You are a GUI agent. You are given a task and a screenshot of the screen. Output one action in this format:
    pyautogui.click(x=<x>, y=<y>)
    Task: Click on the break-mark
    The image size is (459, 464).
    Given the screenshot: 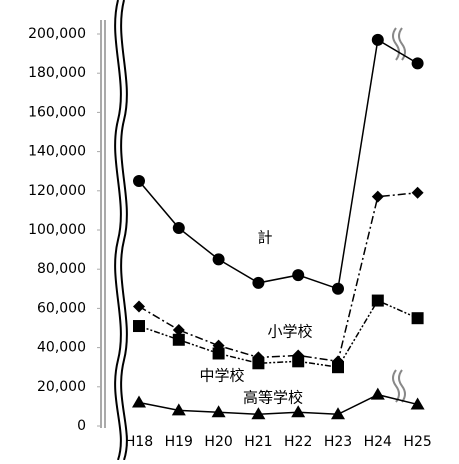 What is the action you would take?
    pyautogui.click(x=399, y=386)
    